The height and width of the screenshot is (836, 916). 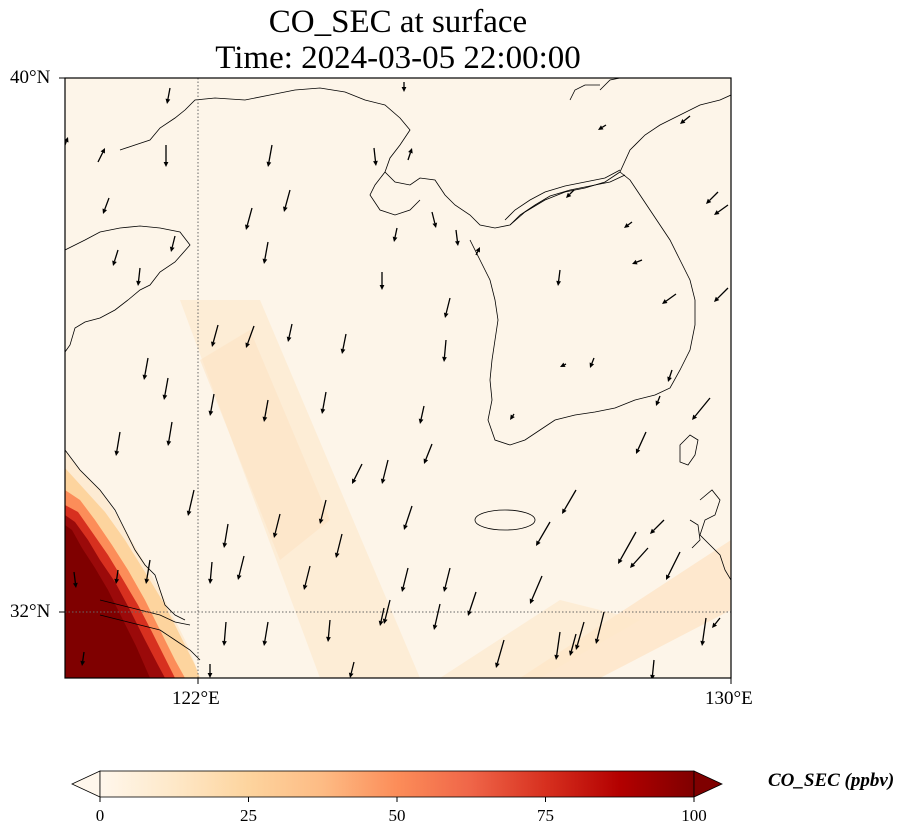 I want to click on lon-tick-122: 122°E, so click(x=196, y=698).